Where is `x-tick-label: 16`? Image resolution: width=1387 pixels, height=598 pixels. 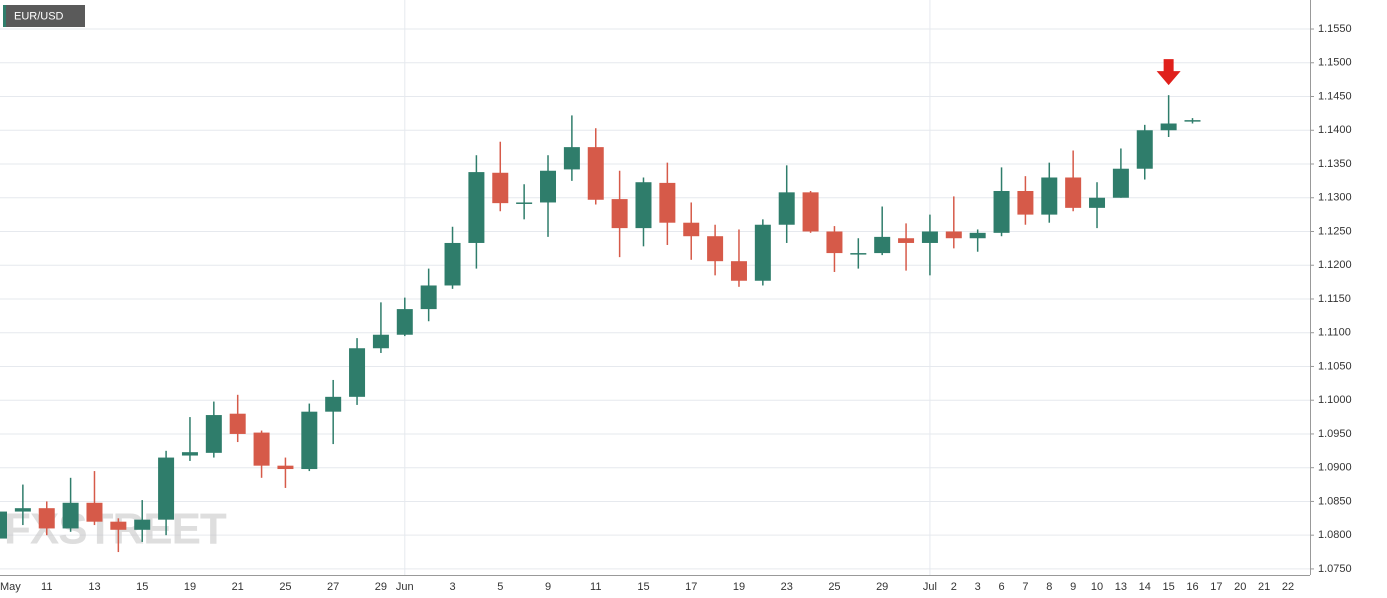 x-tick-label: 16 is located at coordinates (1192, 587).